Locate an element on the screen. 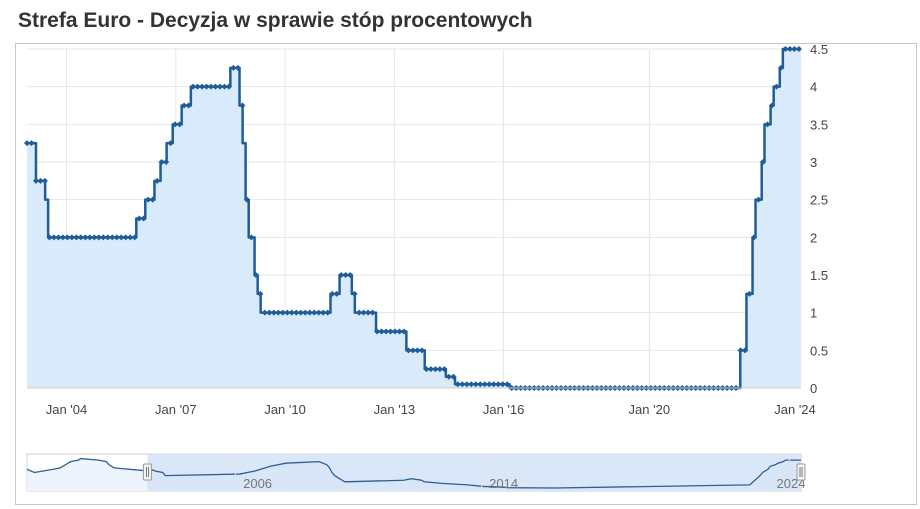  y-tick-label: 3.5 is located at coordinates (819, 124).